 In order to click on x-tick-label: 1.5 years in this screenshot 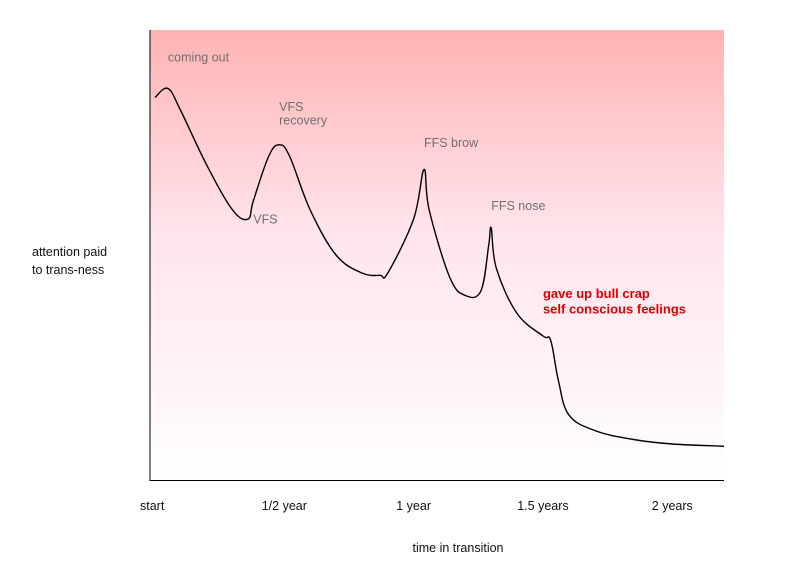, I will do `click(542, 506)`.